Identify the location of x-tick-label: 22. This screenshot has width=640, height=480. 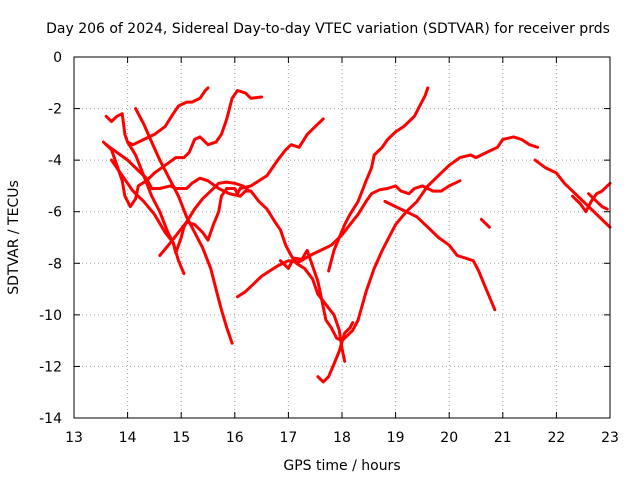
(556, 438).